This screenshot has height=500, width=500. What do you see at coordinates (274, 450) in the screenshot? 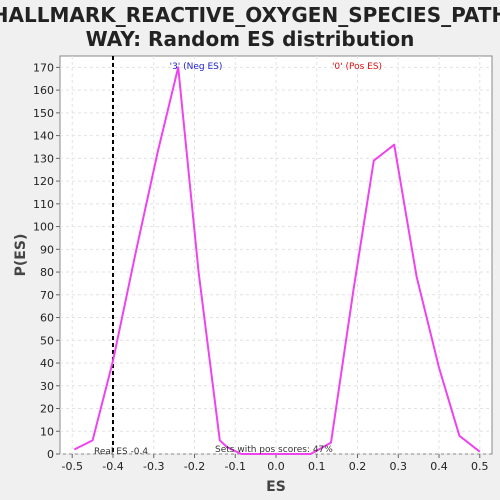
I see `sets-pos-scores-label: Sets with pos scores: 47%` at bounding box center [274, 450].